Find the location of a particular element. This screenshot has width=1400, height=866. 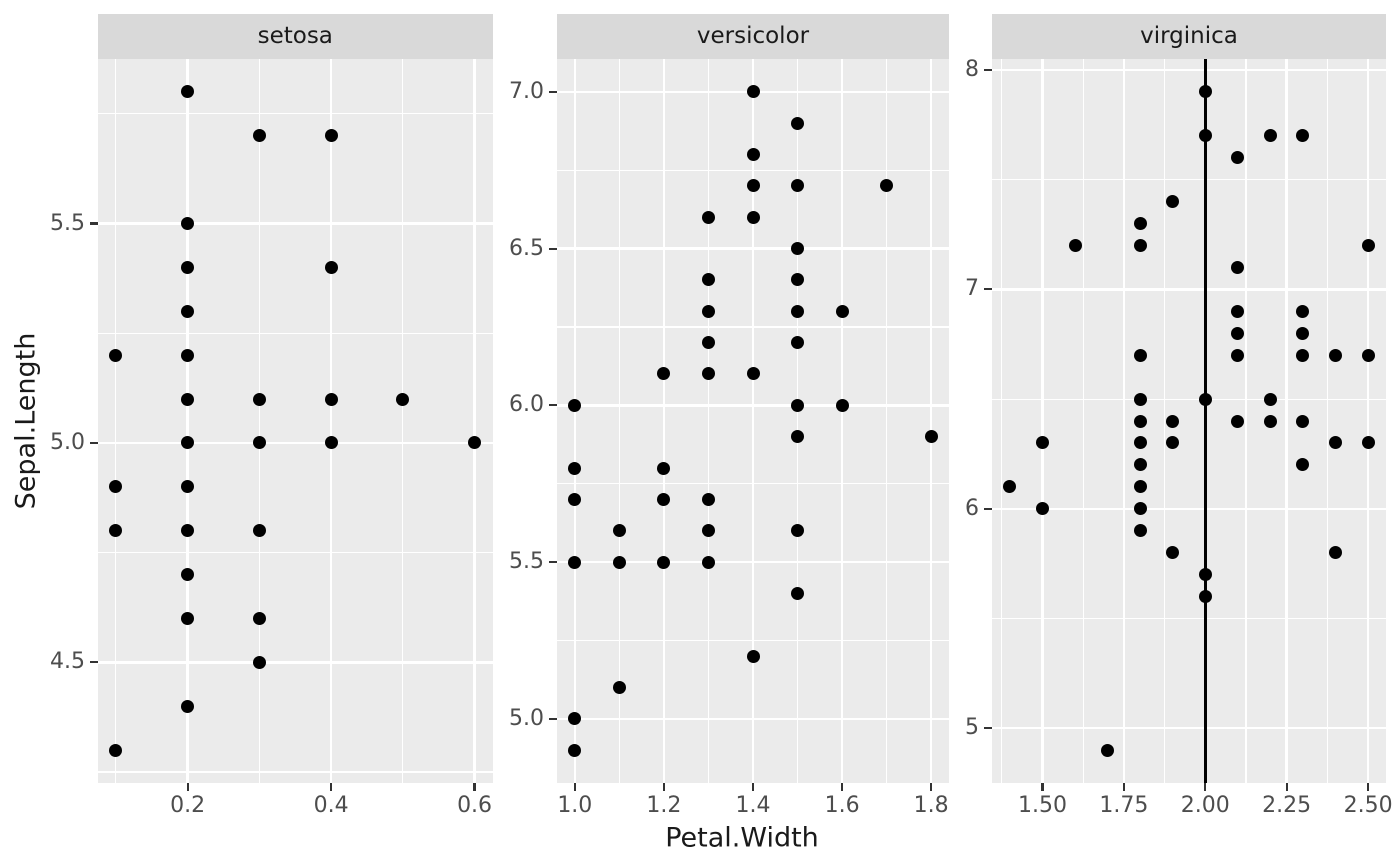

x-tick-label: 2.25 is located at coordinates (1287, 805).